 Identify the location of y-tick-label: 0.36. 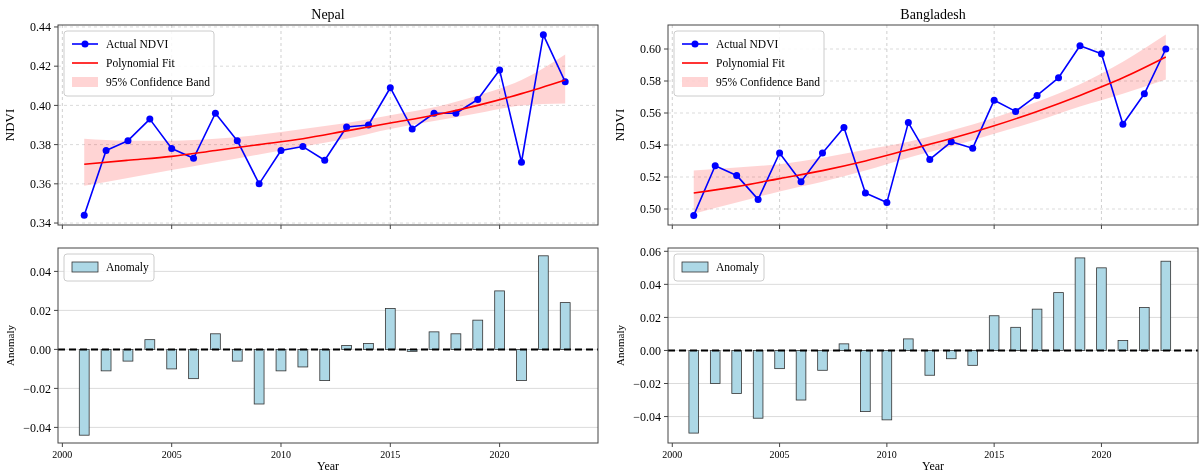
(40, 184).